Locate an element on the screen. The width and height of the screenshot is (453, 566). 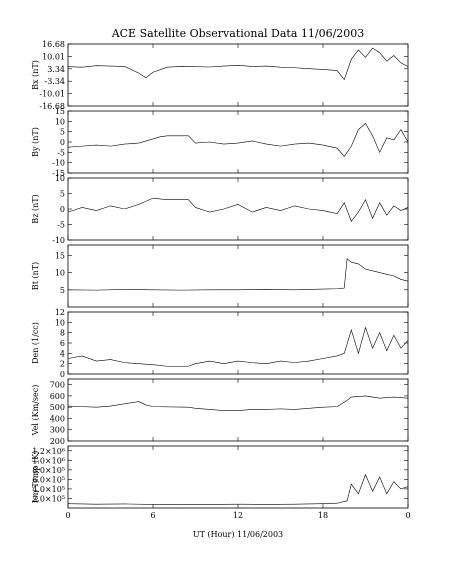
series-line-temp is located at coordinates (238, 489).